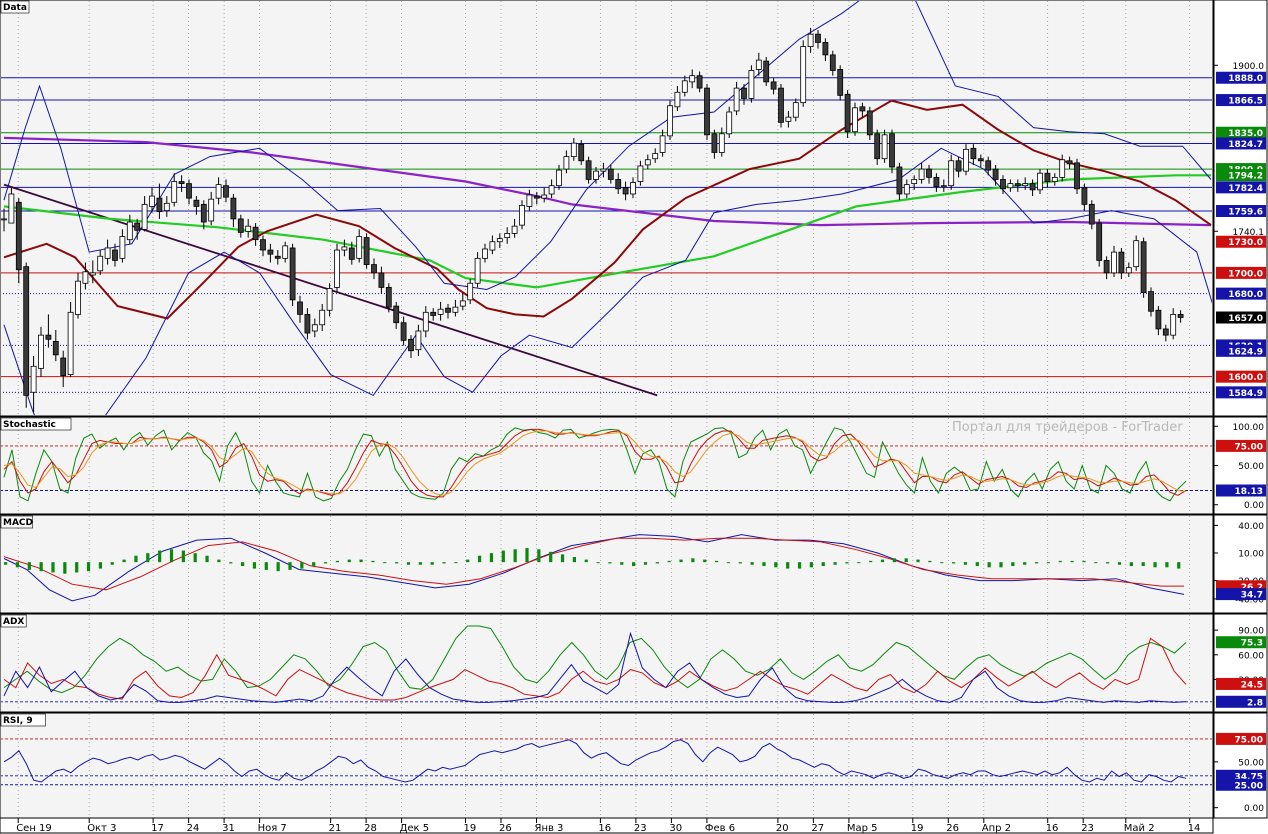 Image resolution: width=1268 pixels, height=834 pixels. I want to click on series-line-+DI, so click(595, 669).